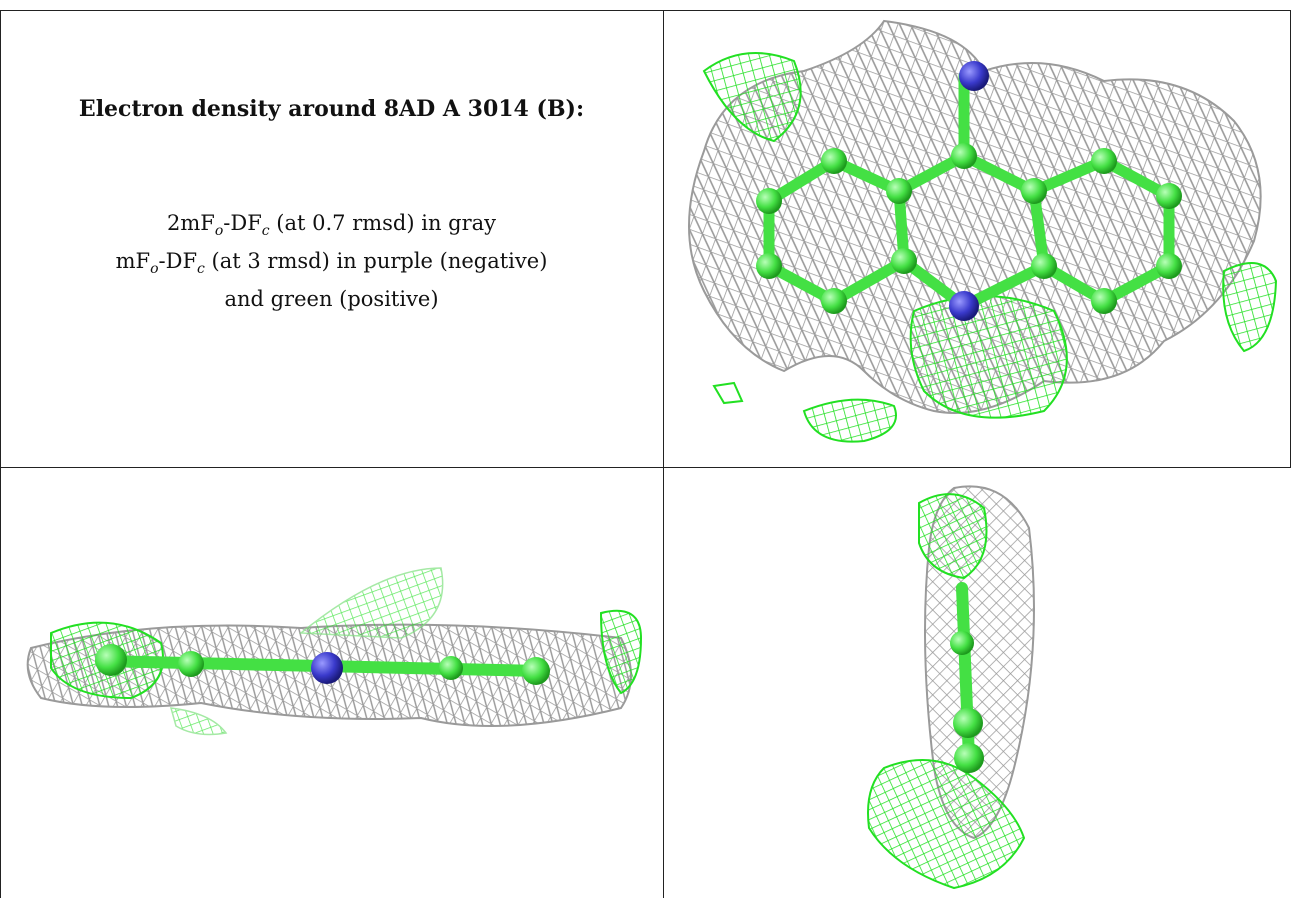  Describe the element at coordinates (645, 10) in the screenshot. I see `border-top` at that location.